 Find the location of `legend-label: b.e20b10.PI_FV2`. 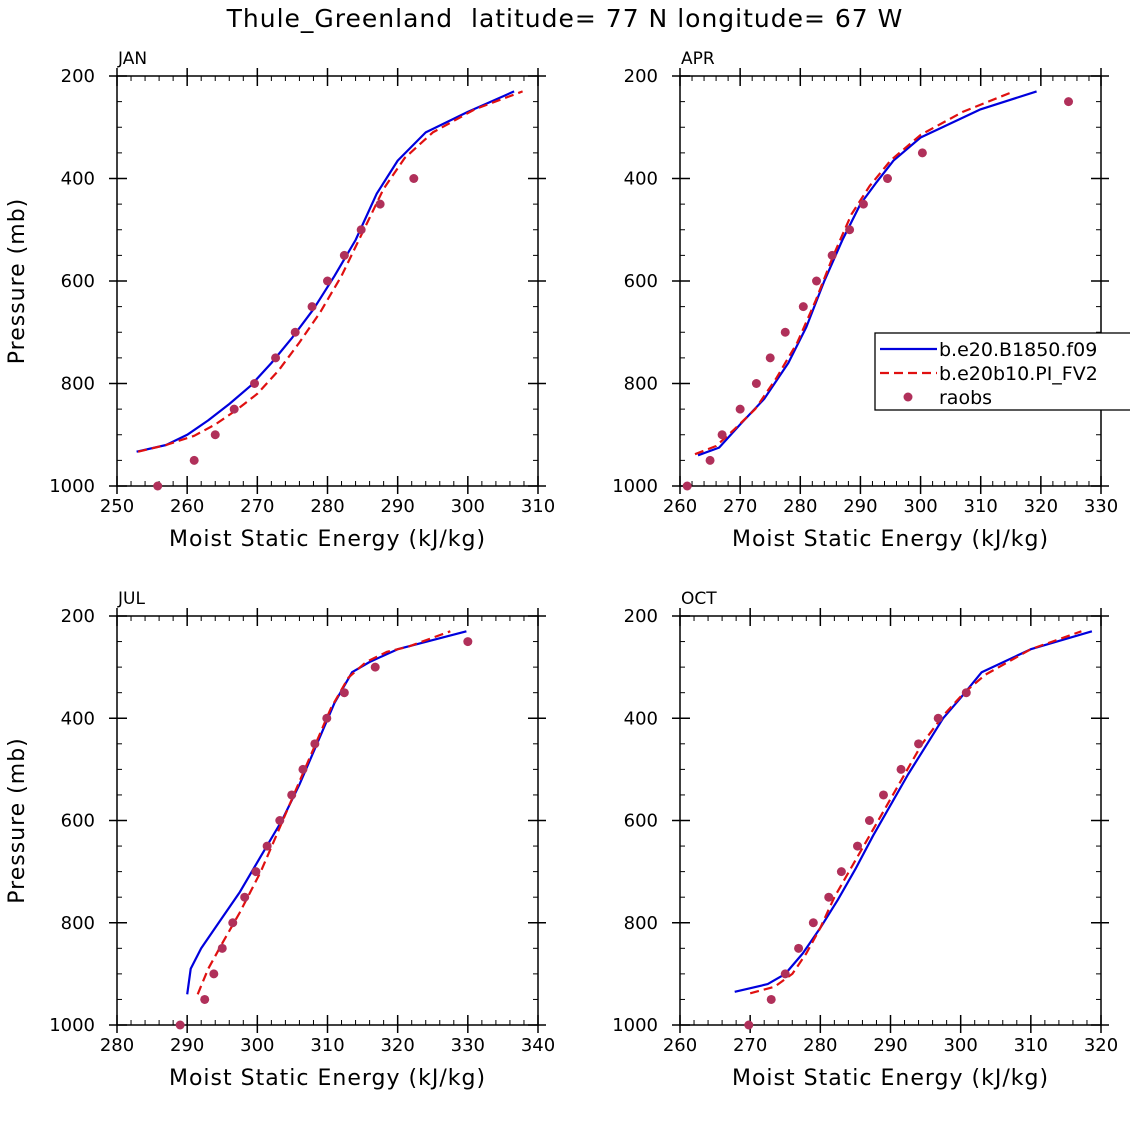

legend-label: b.e20b10.PI_FV2 is located at coordinates (1018, 374).